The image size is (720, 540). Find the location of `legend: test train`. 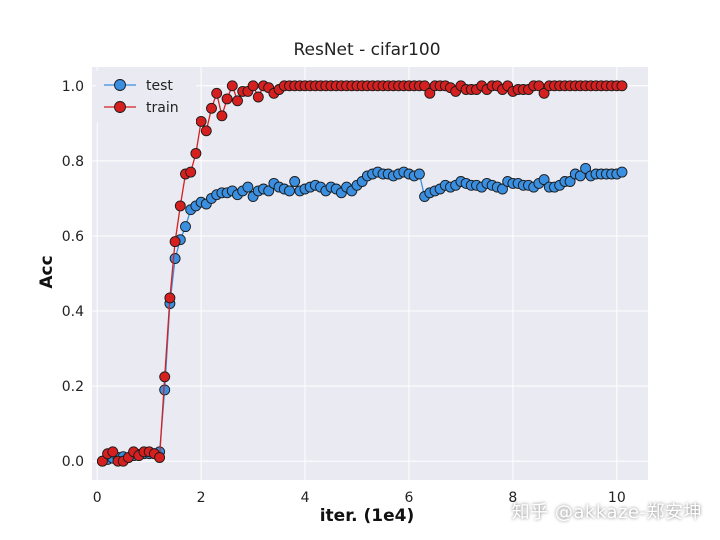

legend: test train is located at coordinates (146, 97).